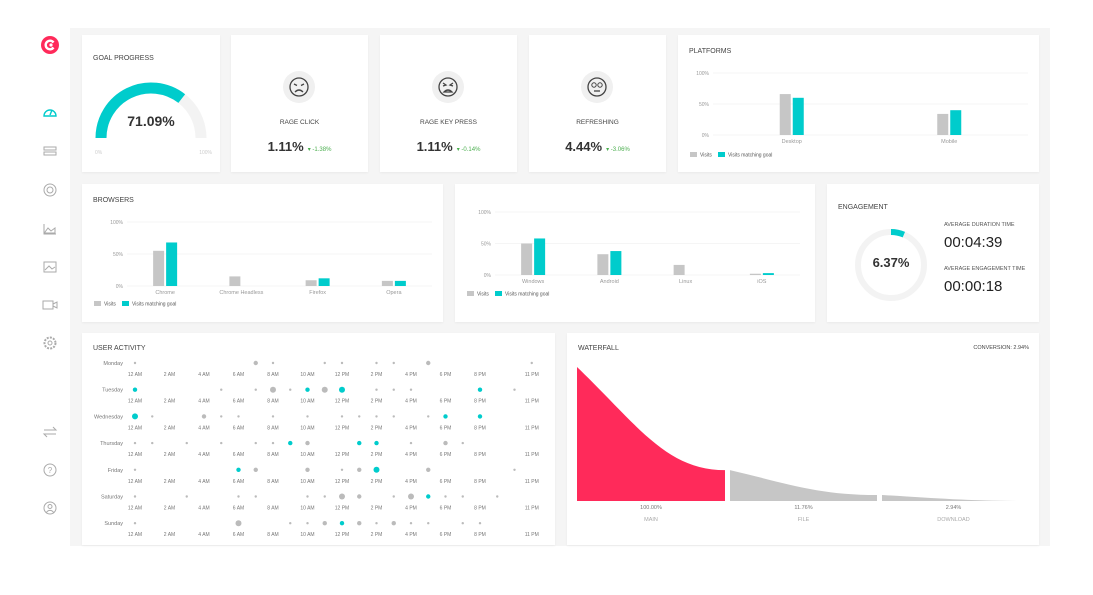 The height and width of the screenshot is (595, 1093). Describe the element at coordinates (50, 190) in the screenshot. I see `target-icon` at that location.